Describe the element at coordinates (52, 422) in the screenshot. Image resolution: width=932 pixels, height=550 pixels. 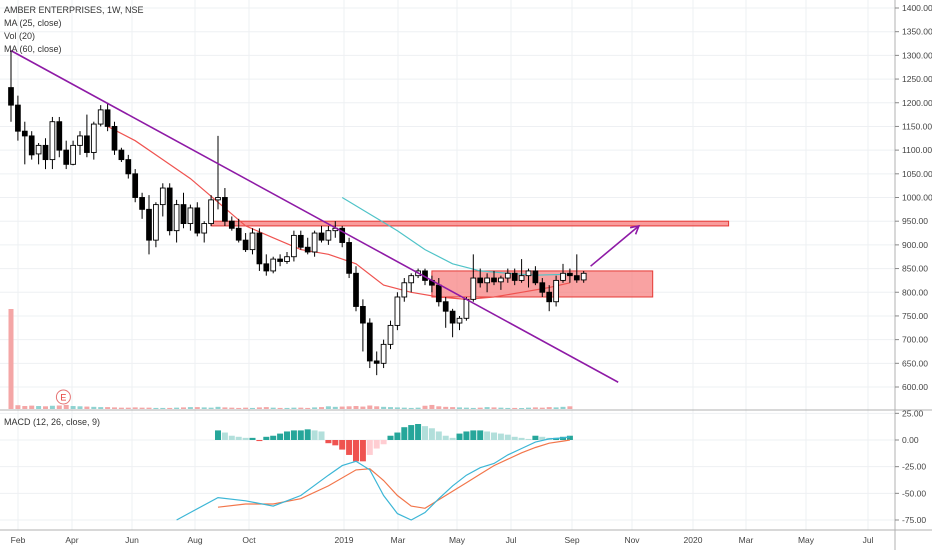
I see `macd-legend: MACD (12, 26, close, 9)` at that location.